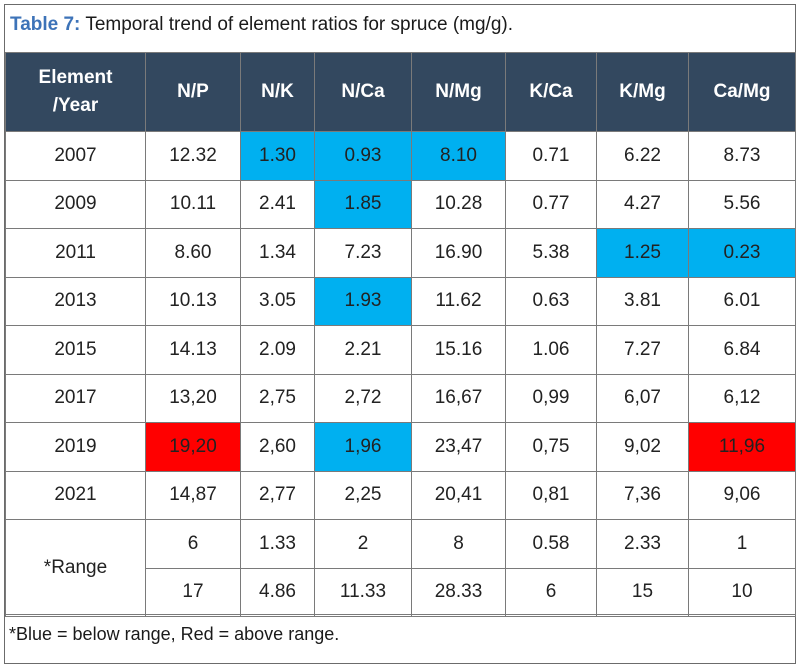 This screenshot has height=667, width=800. Describe the element at coordinates (277, 301) in the screenshot. I see `value-cell: 3.05` at that location.